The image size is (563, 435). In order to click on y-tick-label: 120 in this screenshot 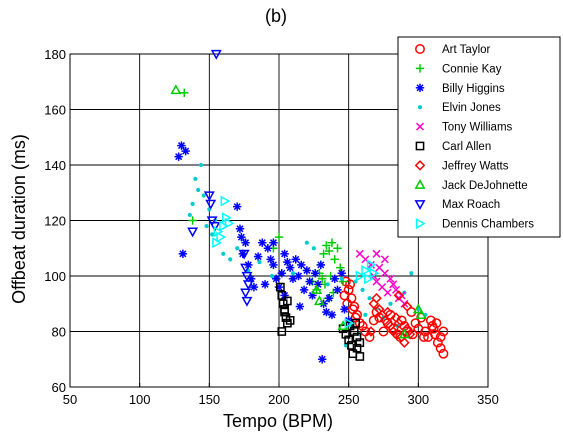, I will do `click(55, 221)`.